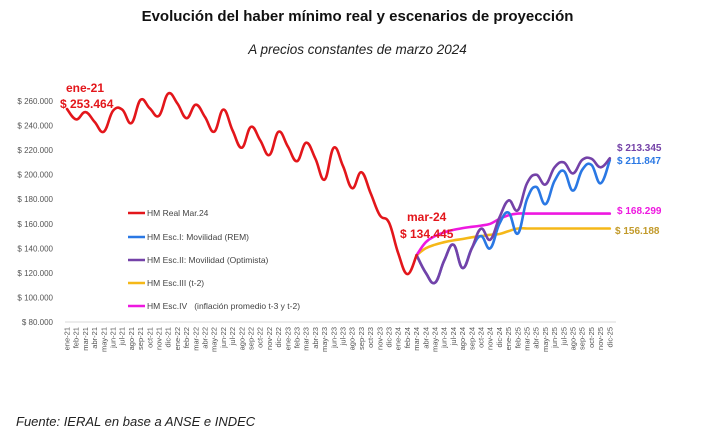  What do you see at coordinates (205, 338) in the screenshot?
I see `x-tick-label: abr-22` at bounding box center [205, 338].